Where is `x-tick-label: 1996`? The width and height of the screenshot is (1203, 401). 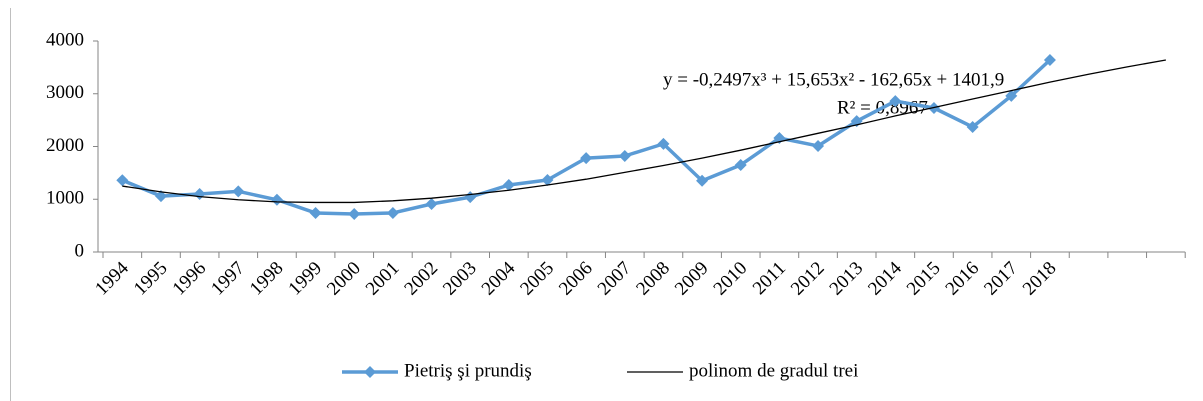 x-tick-label: 1996 is located at coordinates (190, 279).